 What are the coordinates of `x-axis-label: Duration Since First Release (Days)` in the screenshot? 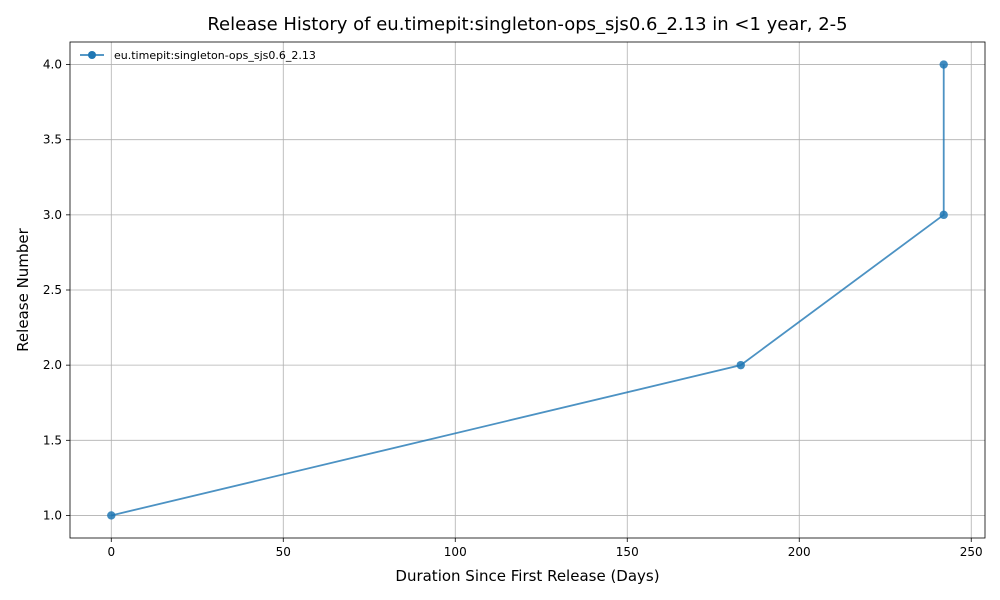 It's located at (527, 576).